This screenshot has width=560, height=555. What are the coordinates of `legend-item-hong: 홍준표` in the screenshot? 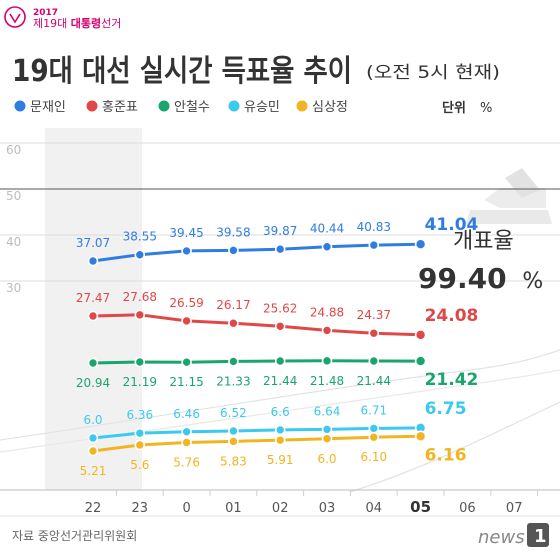 It's located at (112, 107).